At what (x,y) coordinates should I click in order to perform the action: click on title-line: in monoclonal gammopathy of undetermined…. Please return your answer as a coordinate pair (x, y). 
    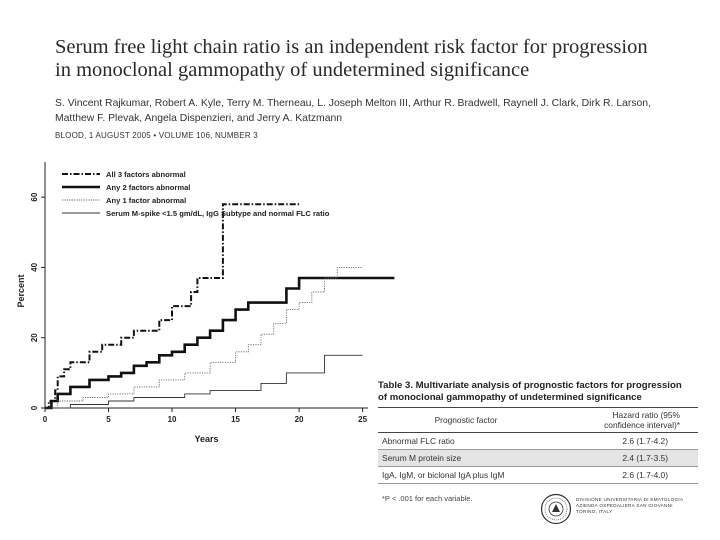
    Looking at the image, I should click on (292, 70).